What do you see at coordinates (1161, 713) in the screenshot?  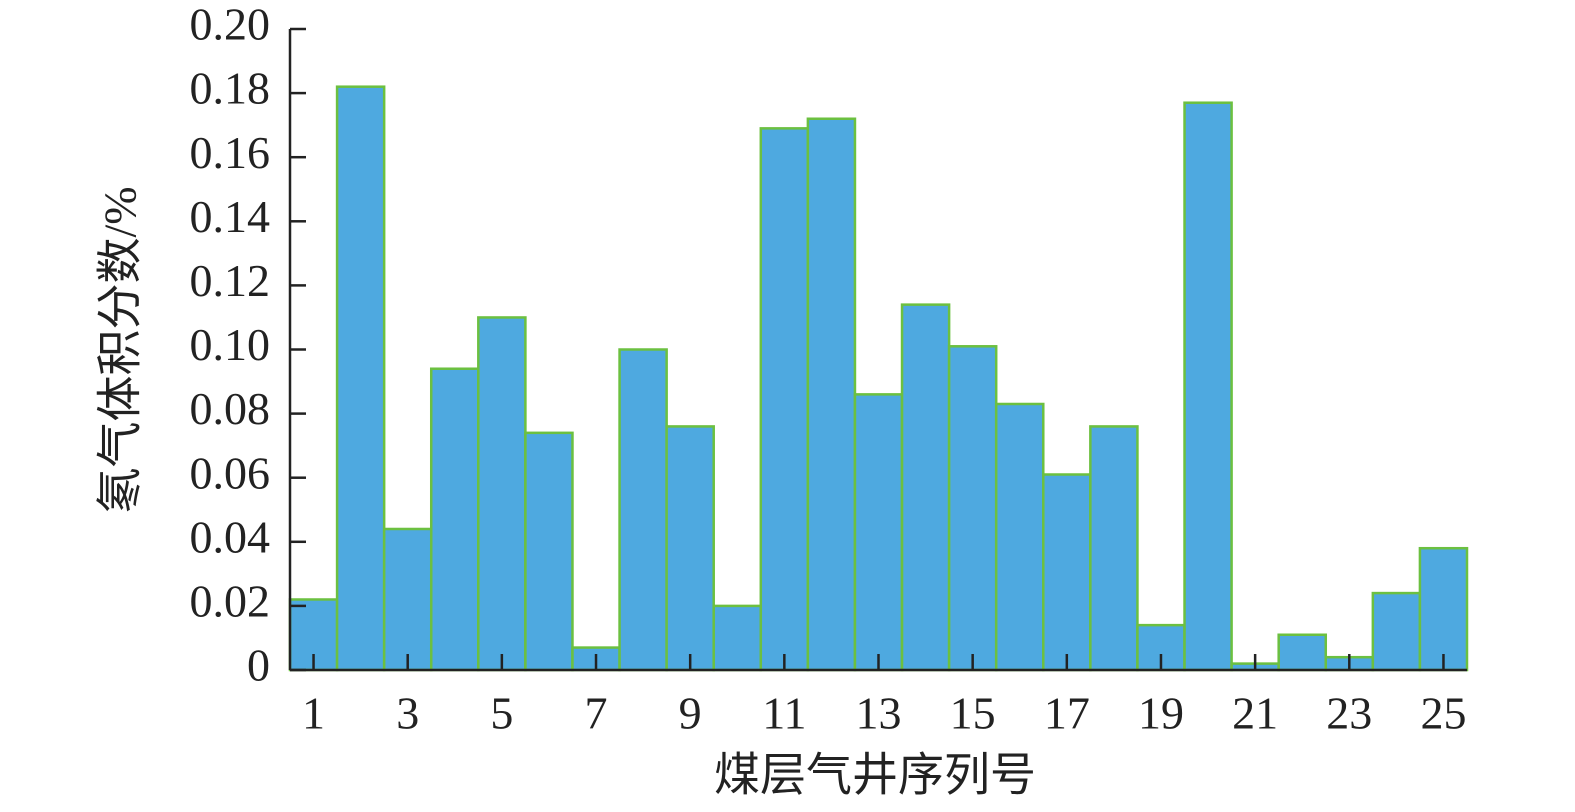 I see `x-tick-label: 19` at bounding box center [1161, 713].